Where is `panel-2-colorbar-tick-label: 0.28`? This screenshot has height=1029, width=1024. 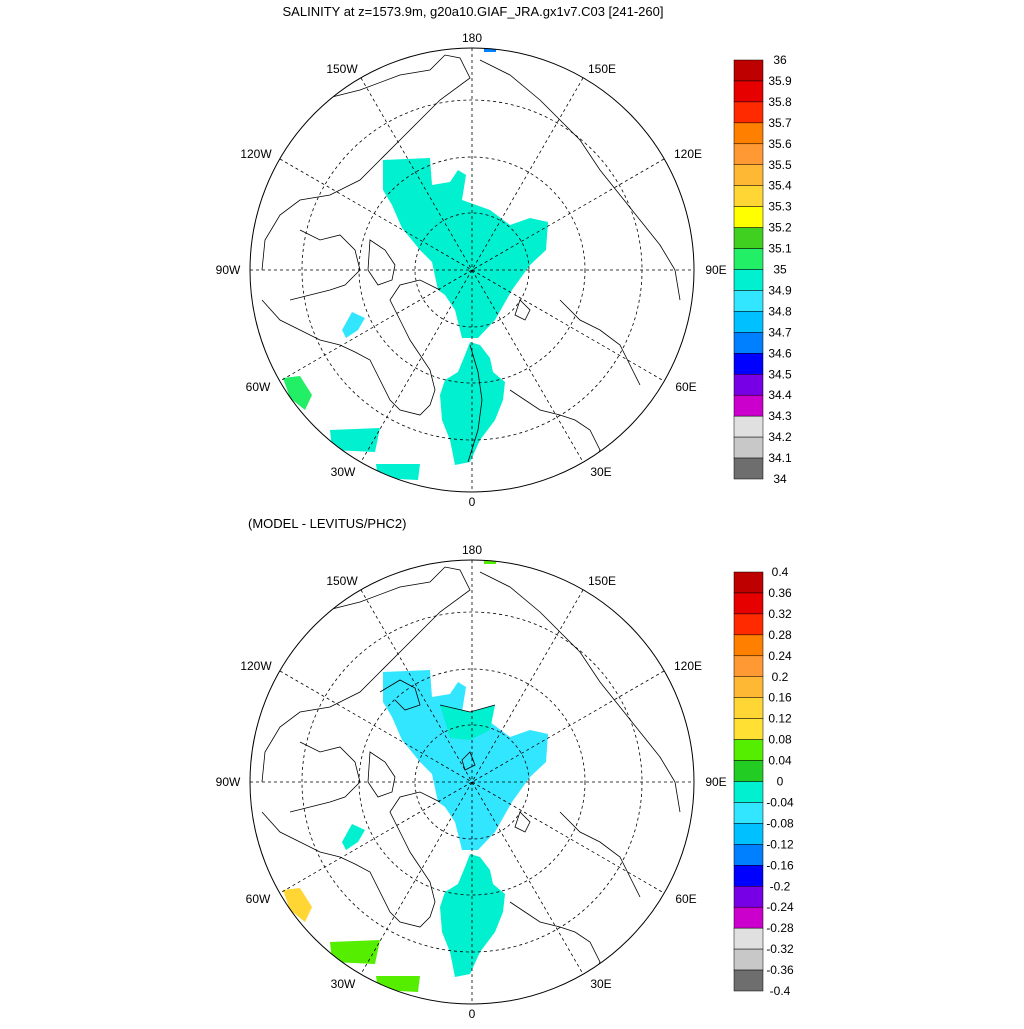 panel-2-colorbar-tick-label: 0.28 is located at coordinates (780, 635).